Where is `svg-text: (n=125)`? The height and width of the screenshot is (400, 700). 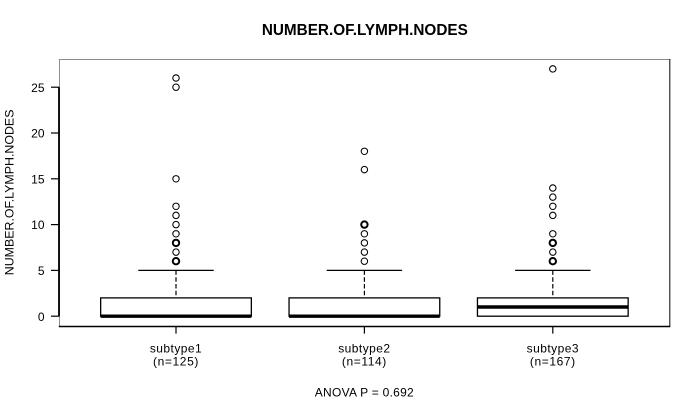
svg-text: (n=125) is located at coordinates (176, 362).